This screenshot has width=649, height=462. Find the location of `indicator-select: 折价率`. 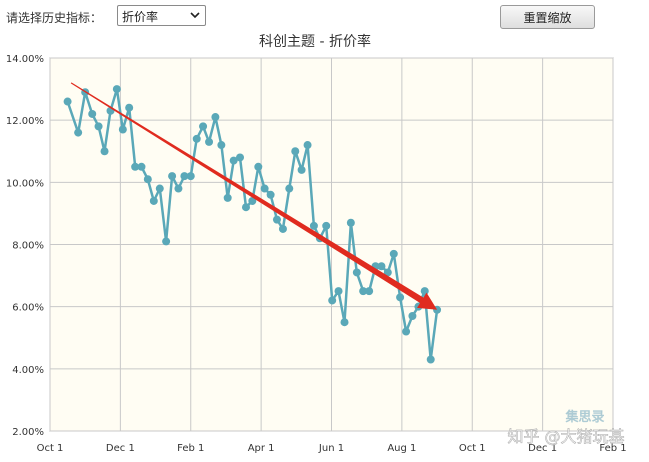

indicator-select: 折价率 is located at coordinates (161, 15).